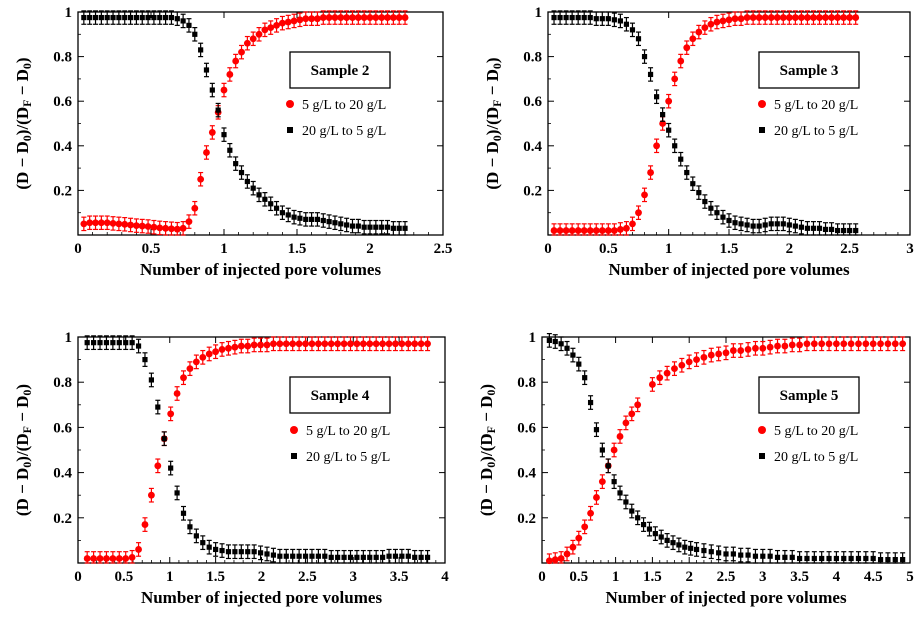 The height and width of the screenshot is (622, 923). Describe the element at coordinates (809, 71) in the screenshot. I see `panel-label: Sample 3` at that location.